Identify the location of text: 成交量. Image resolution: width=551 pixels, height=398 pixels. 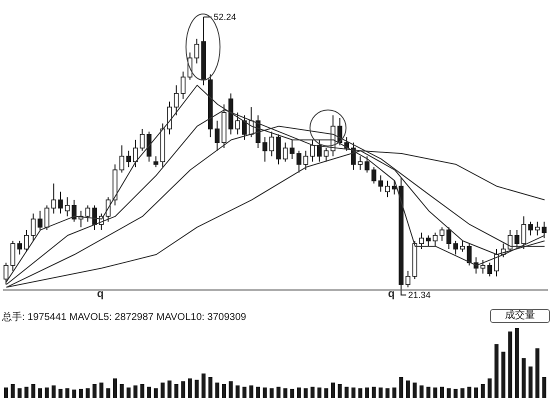
(520, 316).